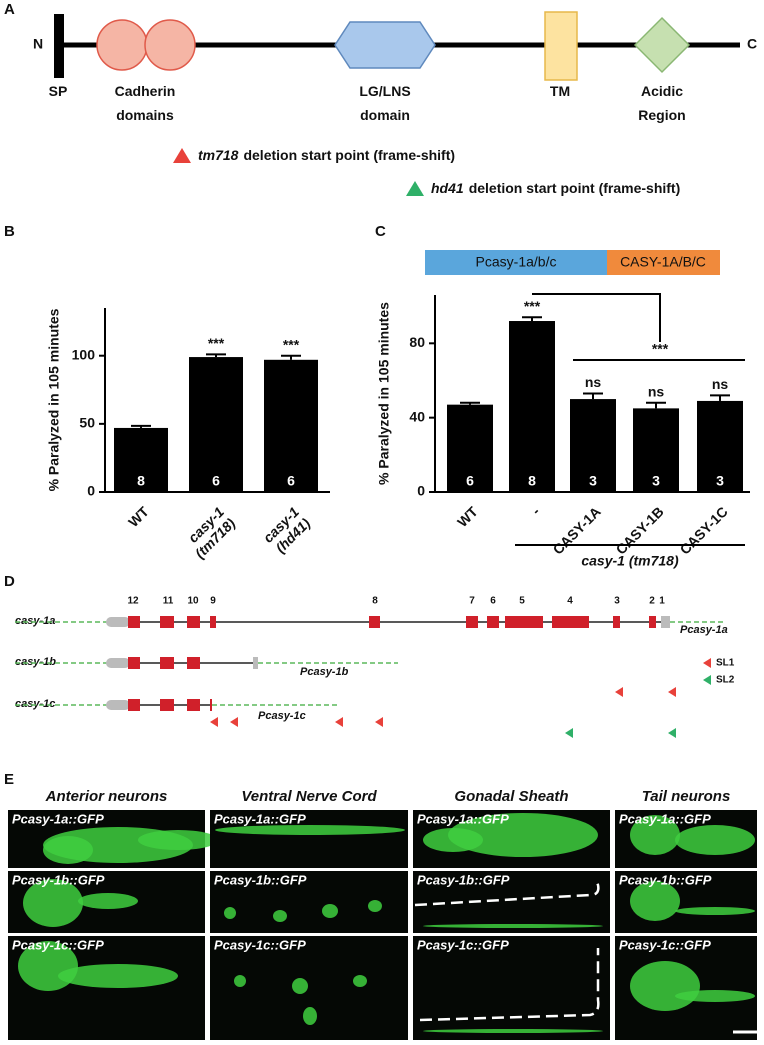  What do you see at coordinates (661, 115) in the screenshot?
I see `domain-word: Region` at bounding box center [661, 115].